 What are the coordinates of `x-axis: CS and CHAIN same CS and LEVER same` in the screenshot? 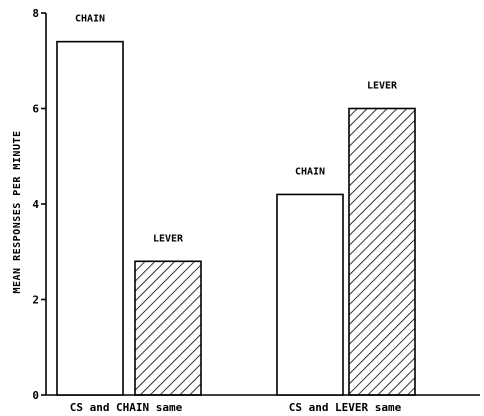 It's located at (263, 404).